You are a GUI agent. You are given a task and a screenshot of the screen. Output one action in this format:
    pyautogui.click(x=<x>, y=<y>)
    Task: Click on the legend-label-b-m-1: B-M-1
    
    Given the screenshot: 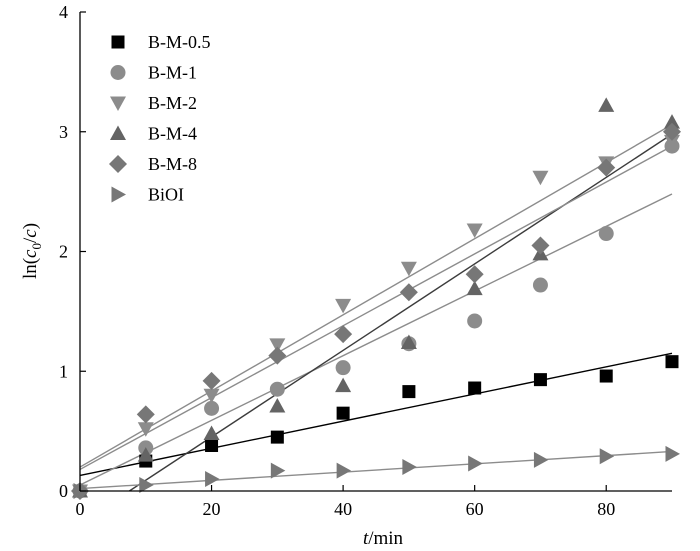 What is the action you would take?
    pyautogui.click(x=172, y=73)
    